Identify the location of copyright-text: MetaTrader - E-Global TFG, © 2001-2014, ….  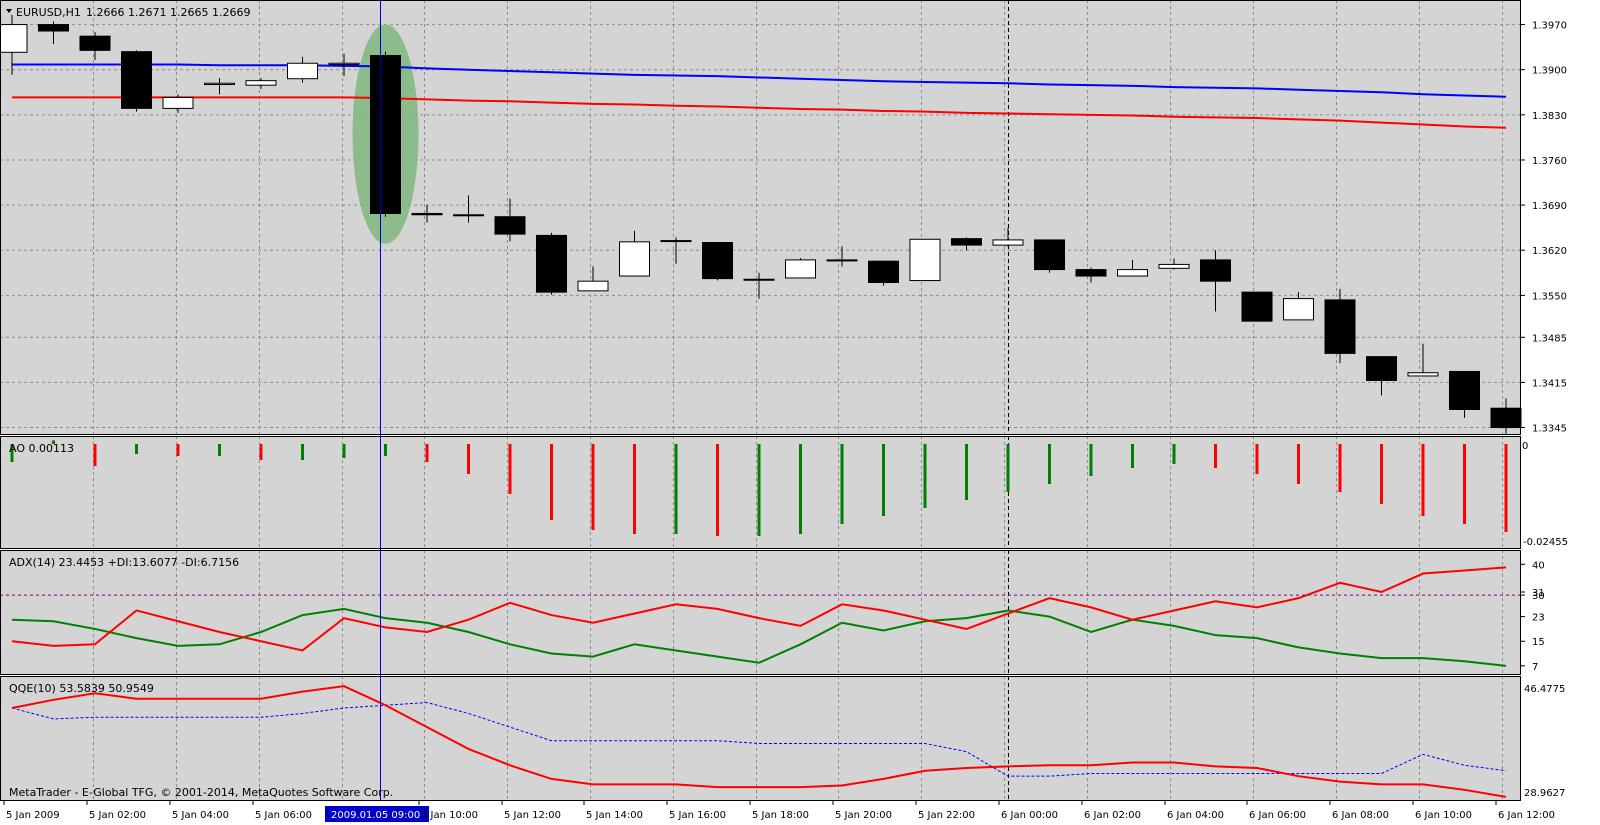
(201, 792).